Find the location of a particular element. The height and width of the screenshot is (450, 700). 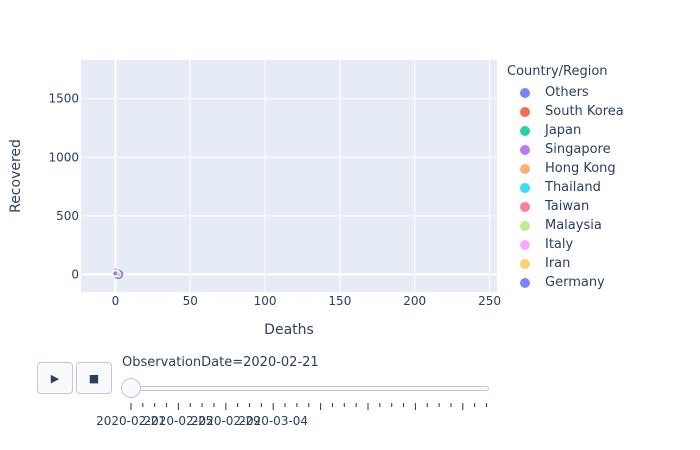

slider-tick-label: 2020-02-29 is located at coordinates (225, 421).